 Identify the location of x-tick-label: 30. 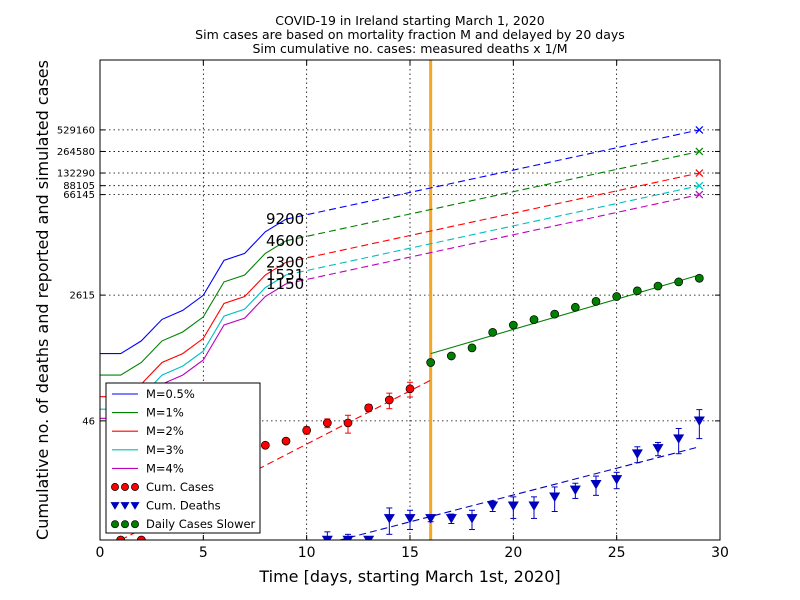
(720, 553).